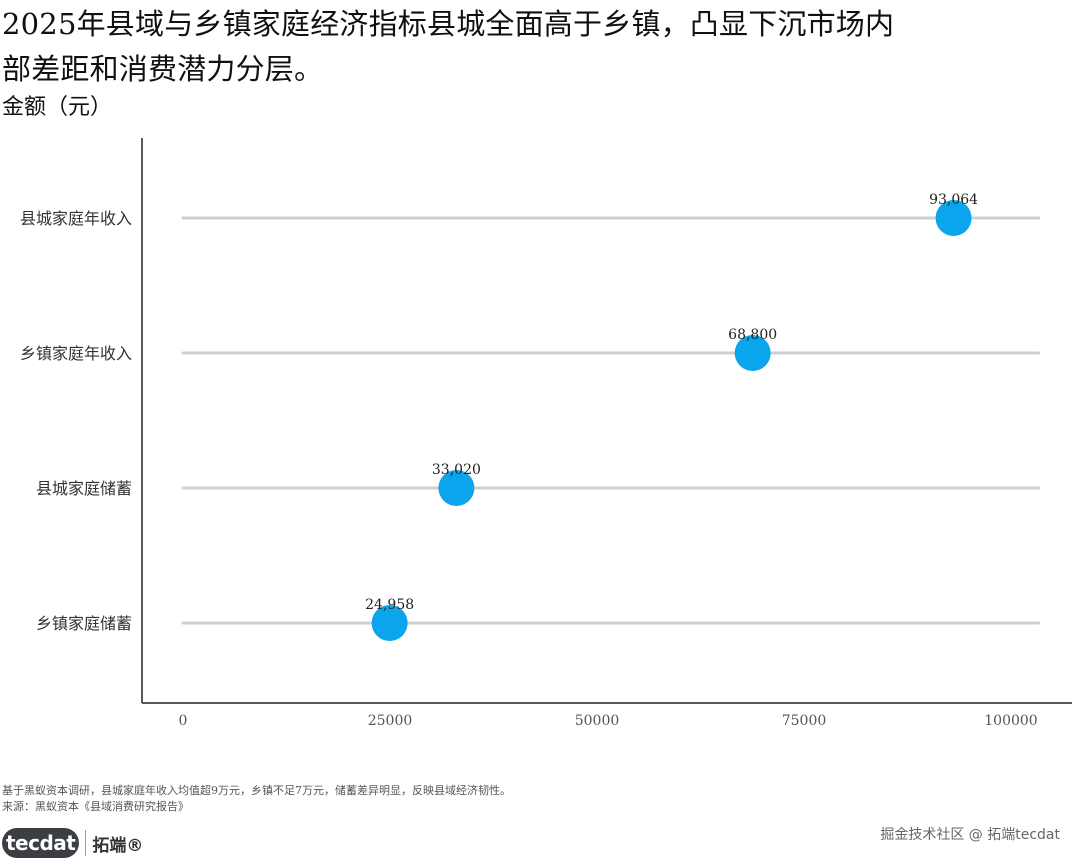 The width and height of the screenshot is (1080, 864). Describe the element at coordinates (804, 721) in the screenshot. I see `x-tick-label: 75000` at that location.